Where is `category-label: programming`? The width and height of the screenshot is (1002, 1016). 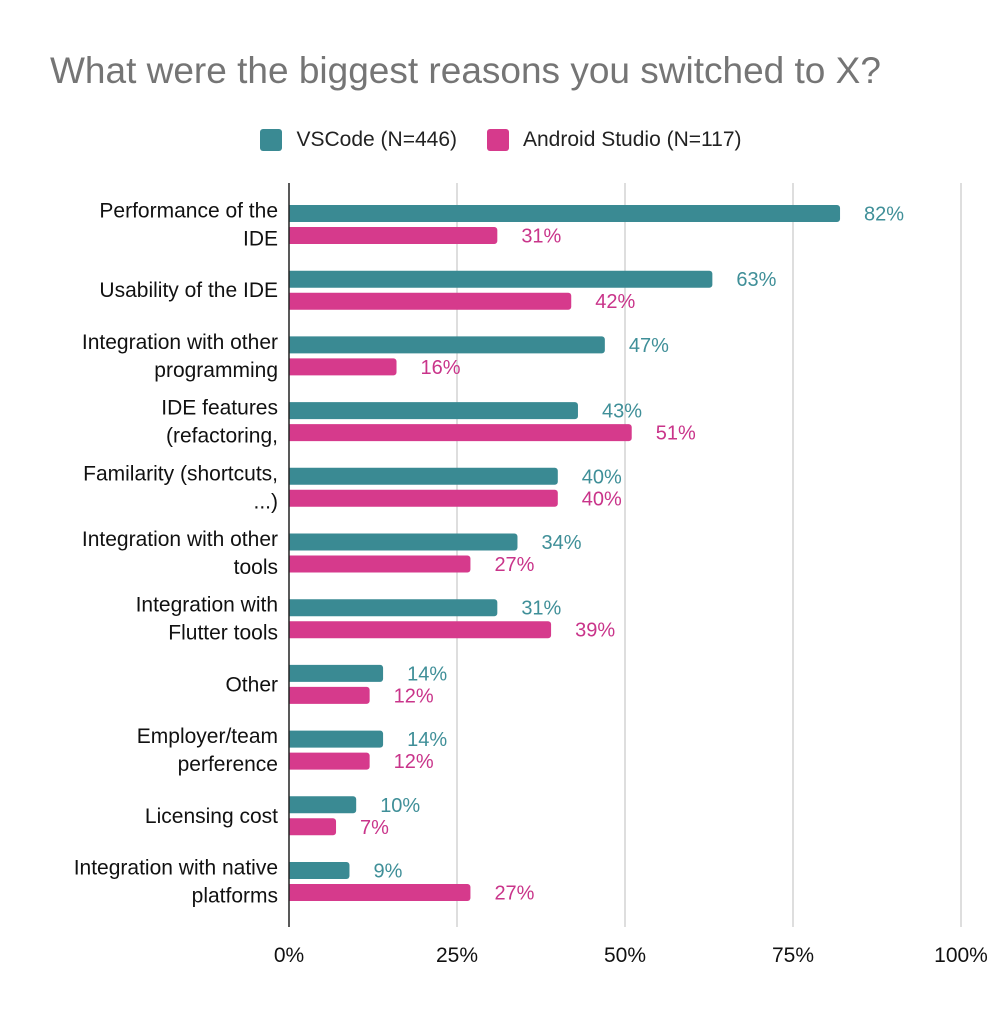 category-label: programming is located at coordinates (216, 370).